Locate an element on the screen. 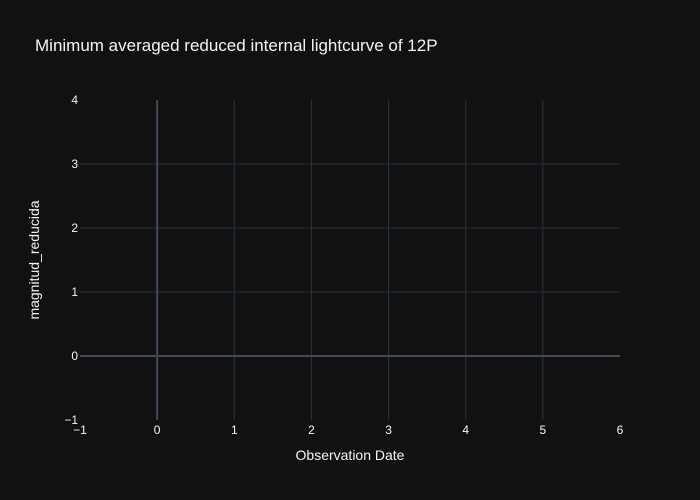 The height and width of the screenshot is (500, 700). x-tick-label: 3 is located at coordinates (388, 430).